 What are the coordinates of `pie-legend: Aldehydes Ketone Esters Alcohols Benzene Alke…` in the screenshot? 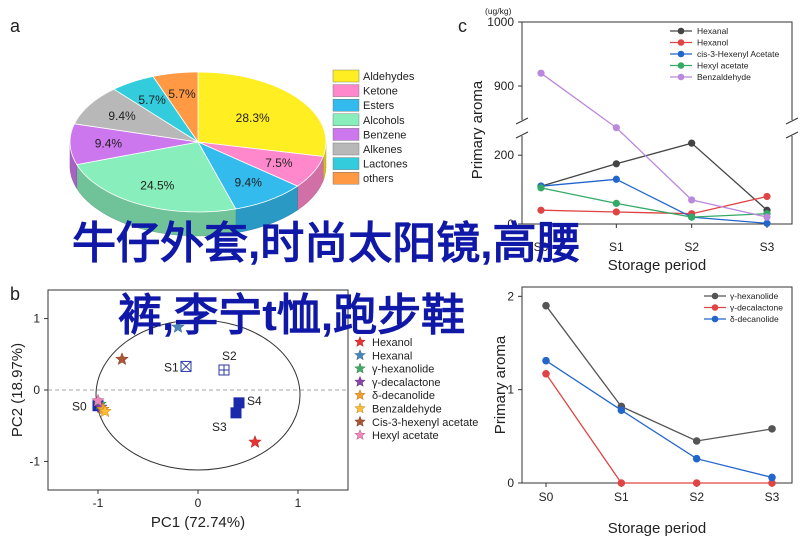 It's located at (373, 127).